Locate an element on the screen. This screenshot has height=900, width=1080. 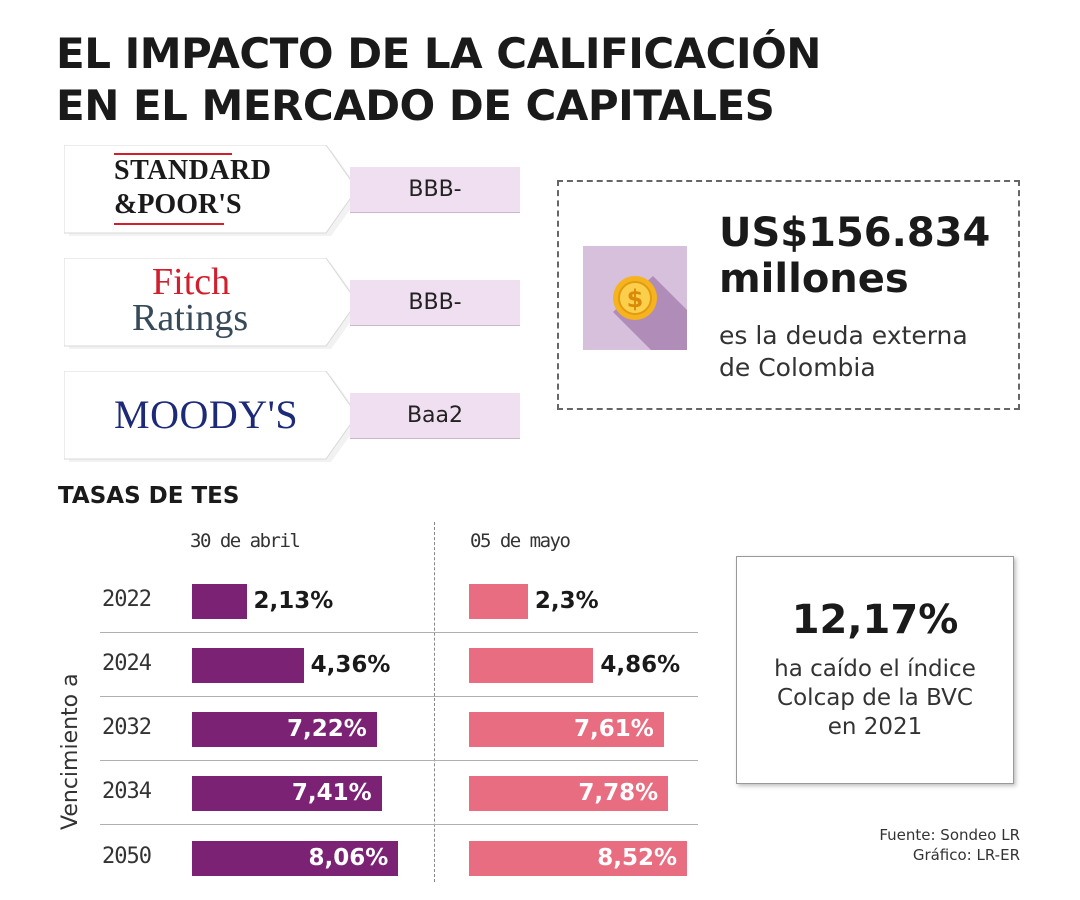
colcap-desc-line1: ha caído el índice is located at coordinates (875, 669).